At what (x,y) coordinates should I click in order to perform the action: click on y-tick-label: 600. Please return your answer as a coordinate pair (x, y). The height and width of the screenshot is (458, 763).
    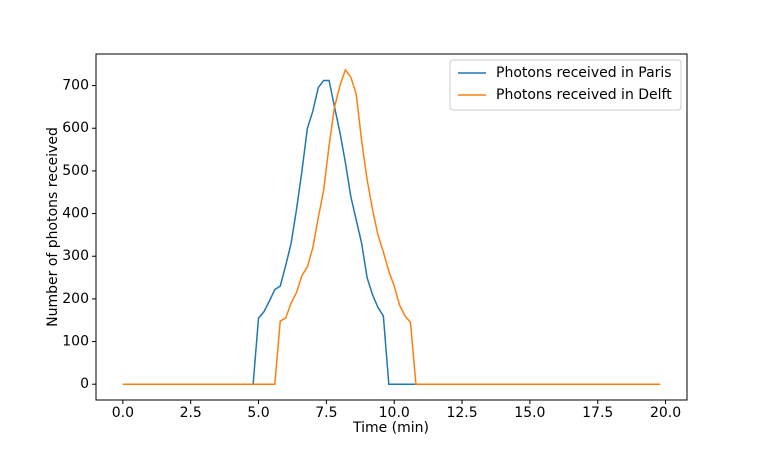
    Looking at the image, I should click on (75, 128).